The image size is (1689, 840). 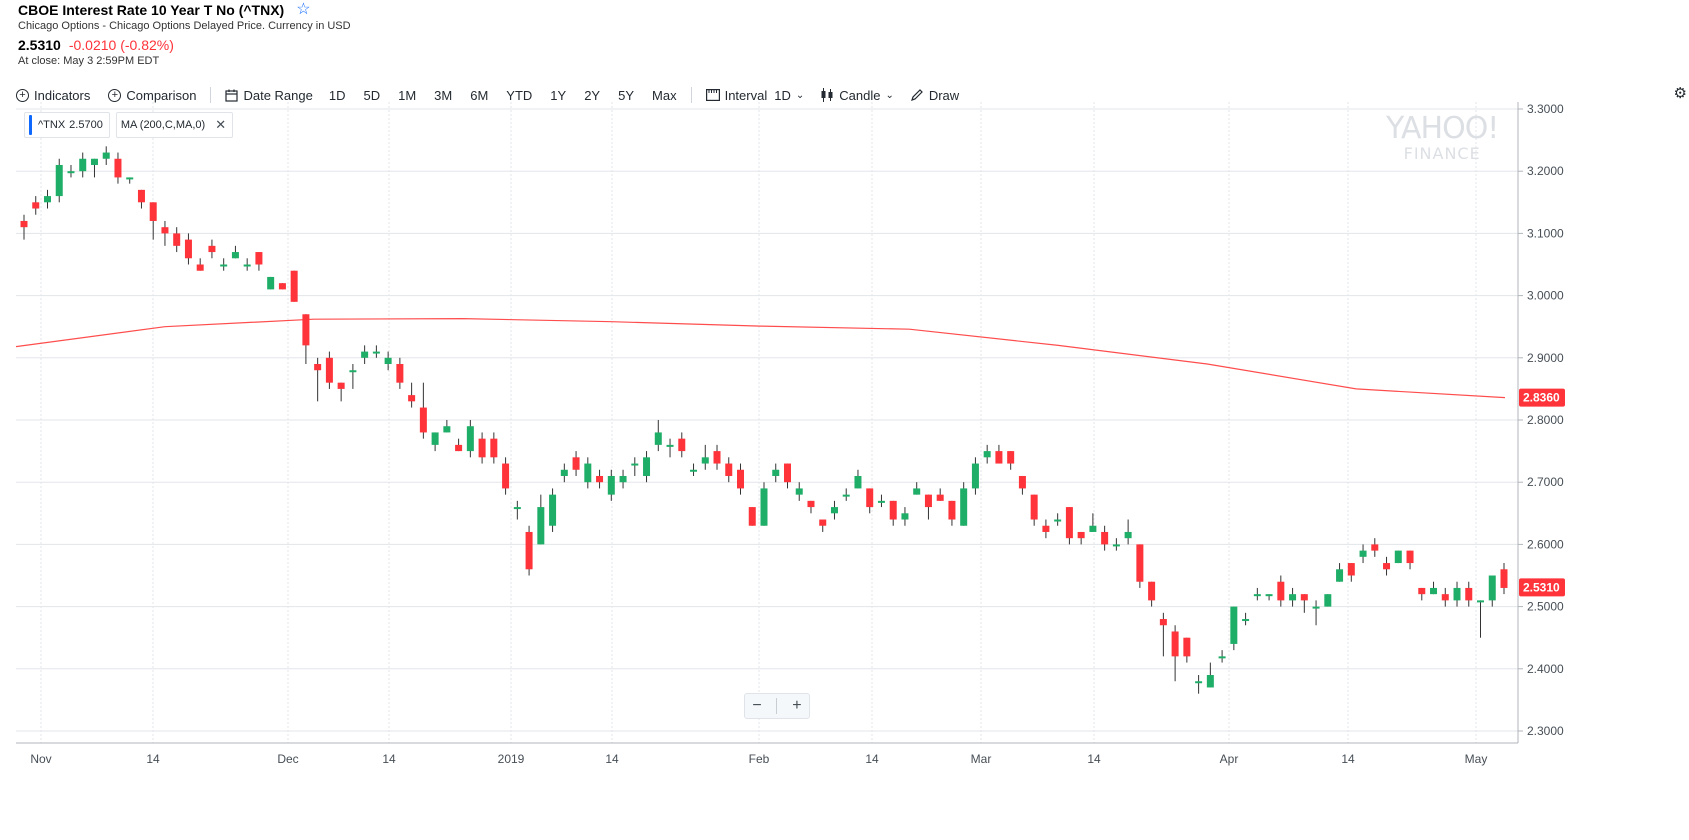 I want to click on moving-average-line, so click(x=760, y=358).